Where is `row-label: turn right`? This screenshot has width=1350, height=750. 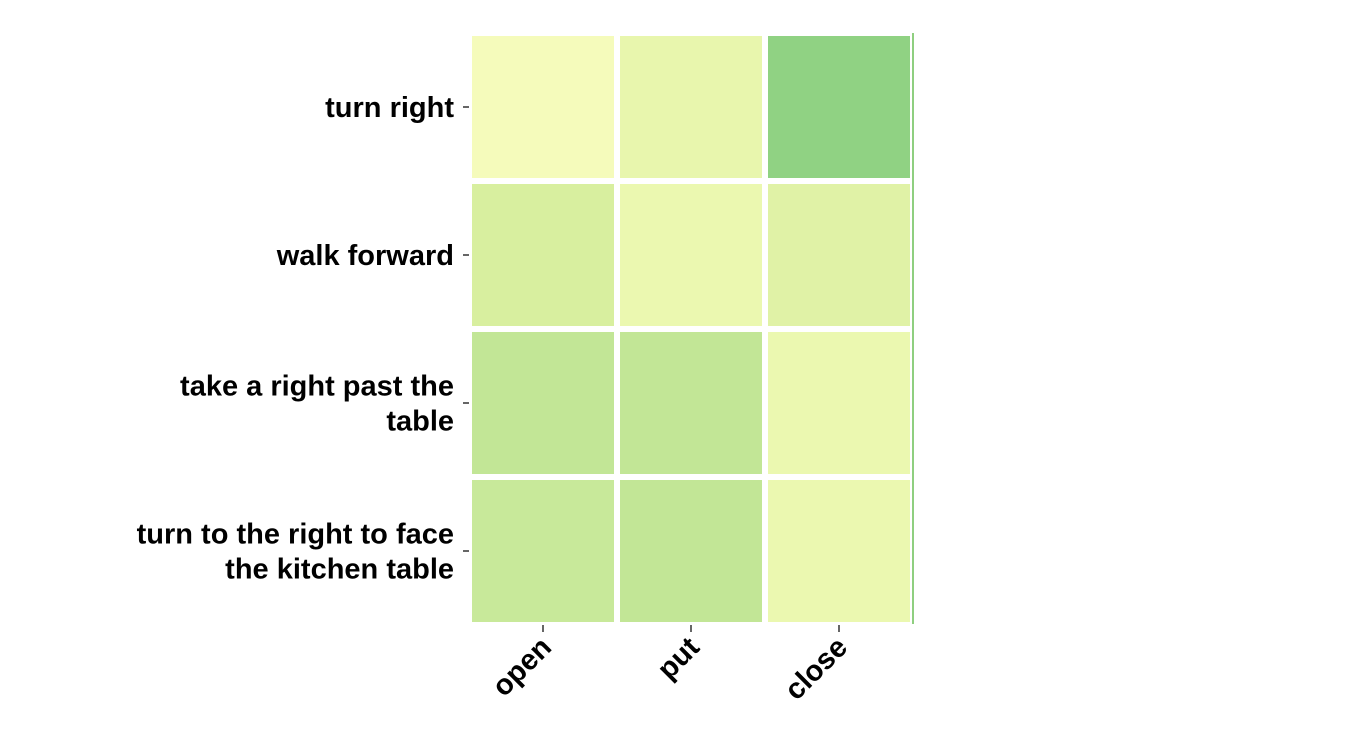 row-label: turn right is located at coordinates (389, 108).